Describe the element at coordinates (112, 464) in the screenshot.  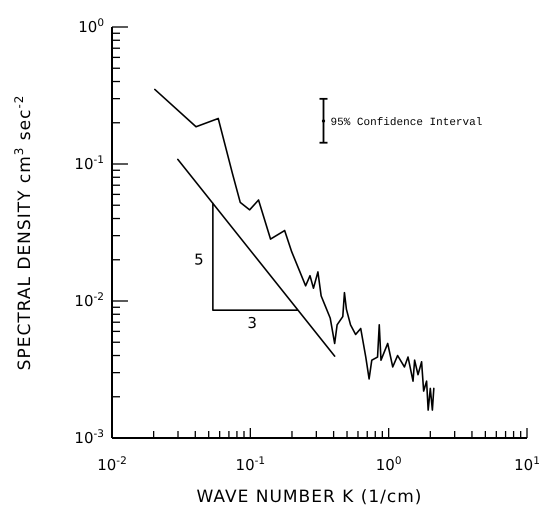
I see `x-tick-label: 10$^{-2}$` at that location.